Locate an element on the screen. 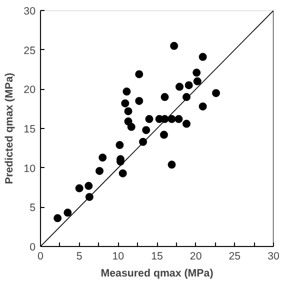 This screenshot has height=282, width=283. x-tick-label: 15 is located at coordinates (157, 256).